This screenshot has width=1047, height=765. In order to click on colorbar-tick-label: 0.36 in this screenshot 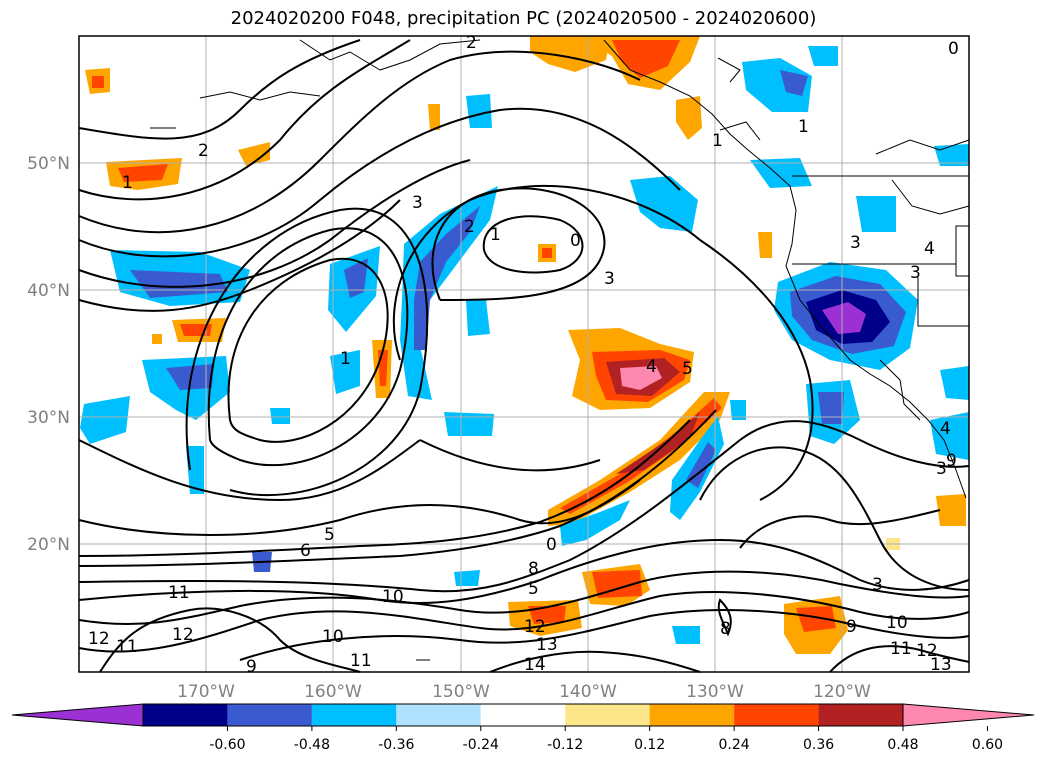, I will do `click(818, 745)`.